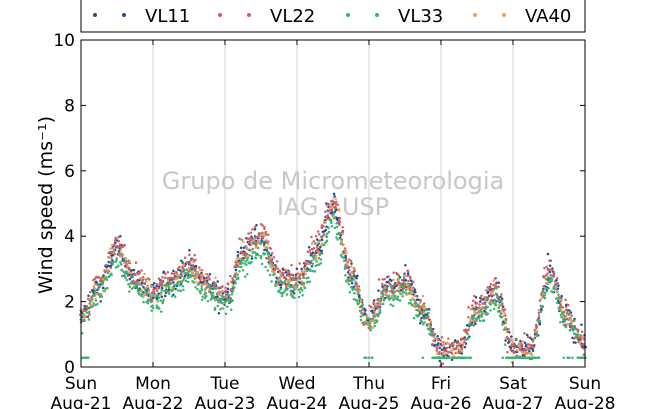 The height and width of the screenshot is (409, 650). I want to click on y-tick-label: 4, so click(69, 237).